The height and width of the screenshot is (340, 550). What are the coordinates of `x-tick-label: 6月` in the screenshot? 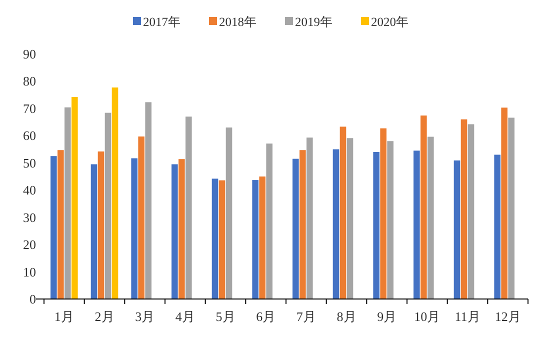 It's located at (266, 316).